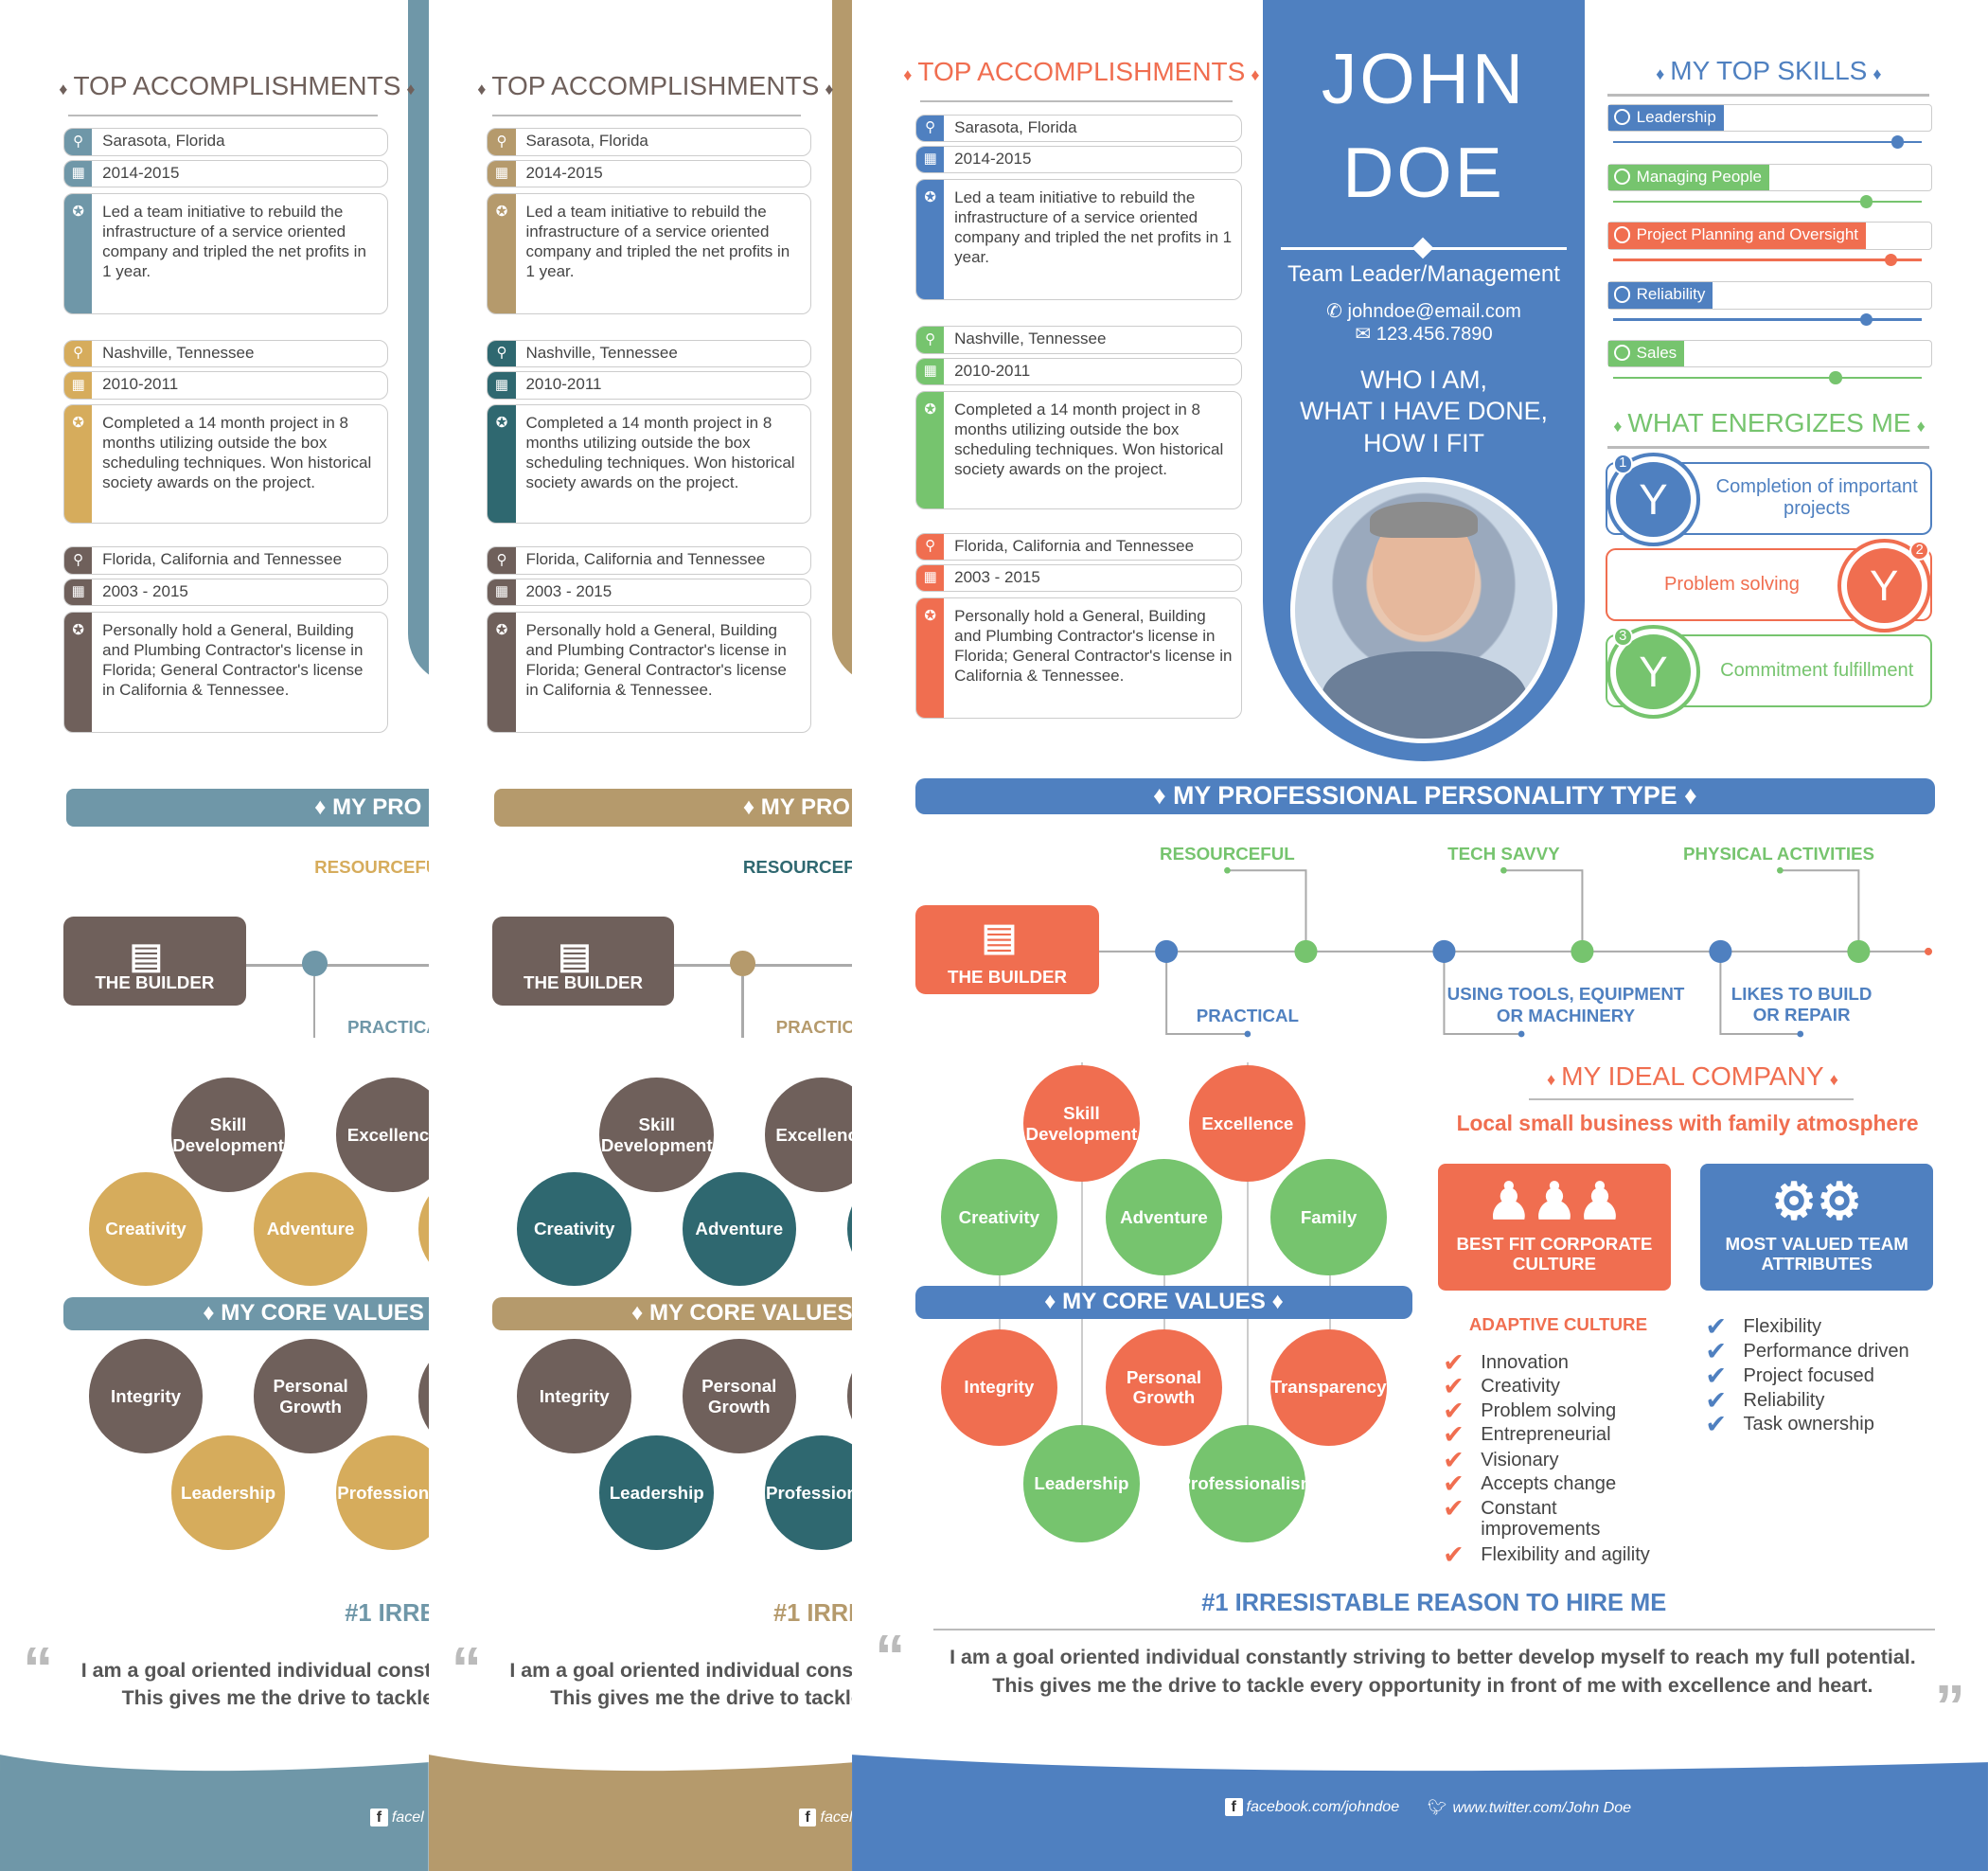 This screenshot has width=1988, height=1871. What do you see at coordinates (1558, 1323) in the screenshot?
I see `culture-heading: ADAPTIVE CULTURE` at bounding box center [1558, 1323].